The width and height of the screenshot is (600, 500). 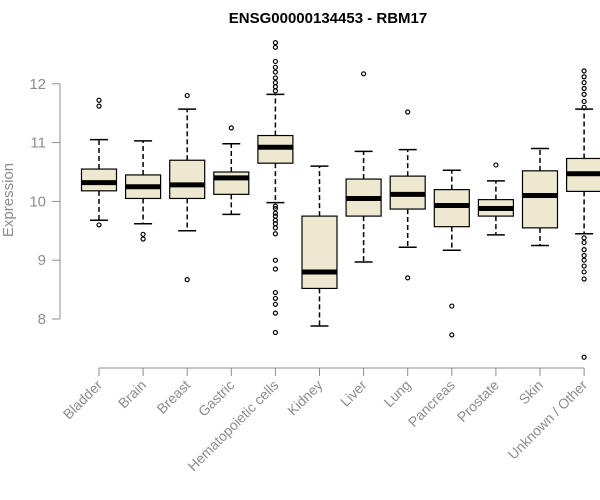 I want to click on box-unknown-other, so click(x=582, y=214).